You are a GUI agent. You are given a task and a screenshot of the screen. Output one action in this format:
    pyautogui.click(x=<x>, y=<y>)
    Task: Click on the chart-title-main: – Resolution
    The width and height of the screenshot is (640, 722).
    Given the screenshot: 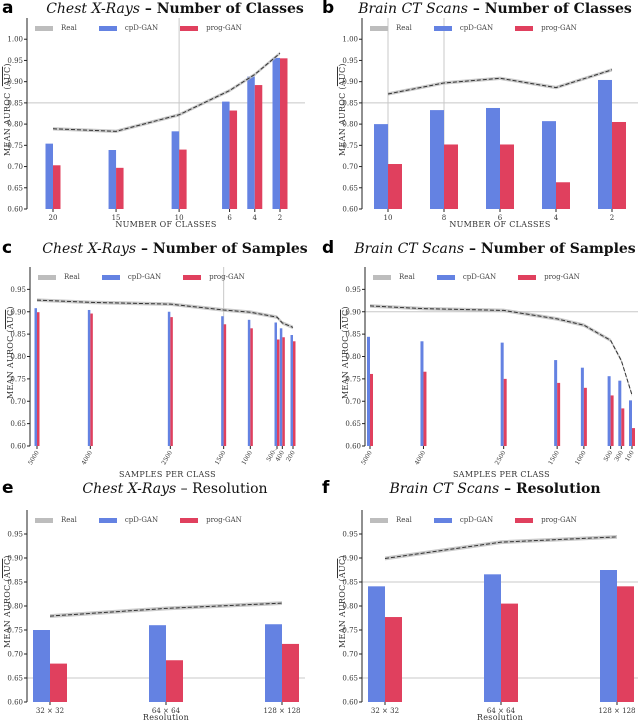 What is the action you would take?
    pyautogui.click(x=550, y=489)
    